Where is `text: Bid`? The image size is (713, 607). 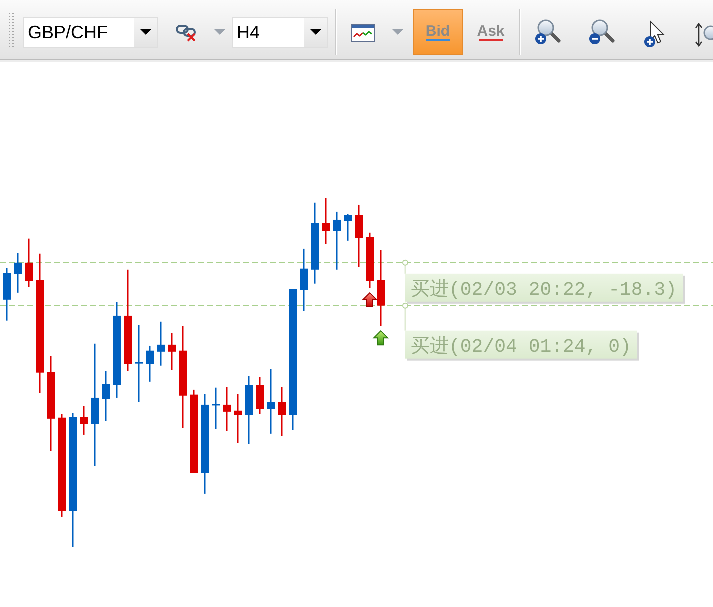 text: Bid is located at coordinates (438, 31).